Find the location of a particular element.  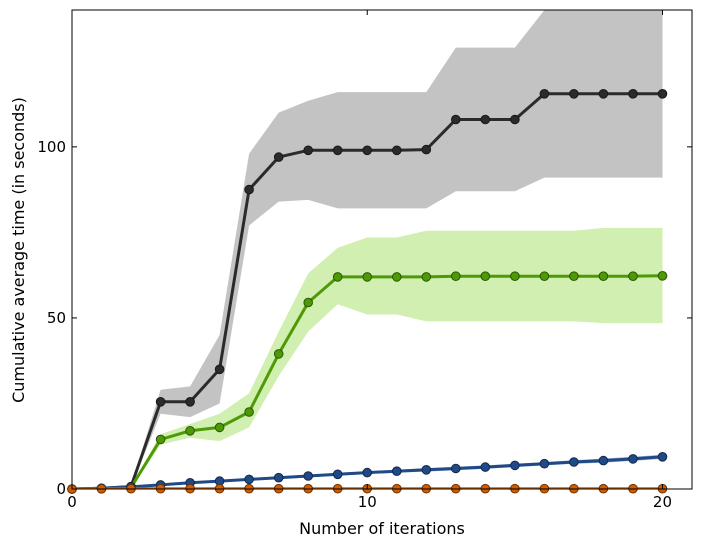

x-tick-label: 10 is located at coordinates (367, 502).